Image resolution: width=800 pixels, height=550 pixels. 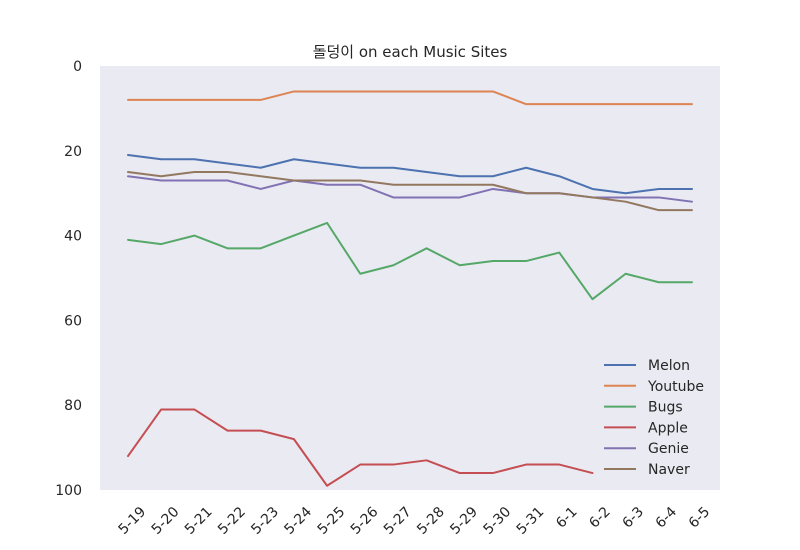 What do you see at coordinates (410, 191) in the screenshot?
I see `series-line-naver` at bounding box center [410, 191].